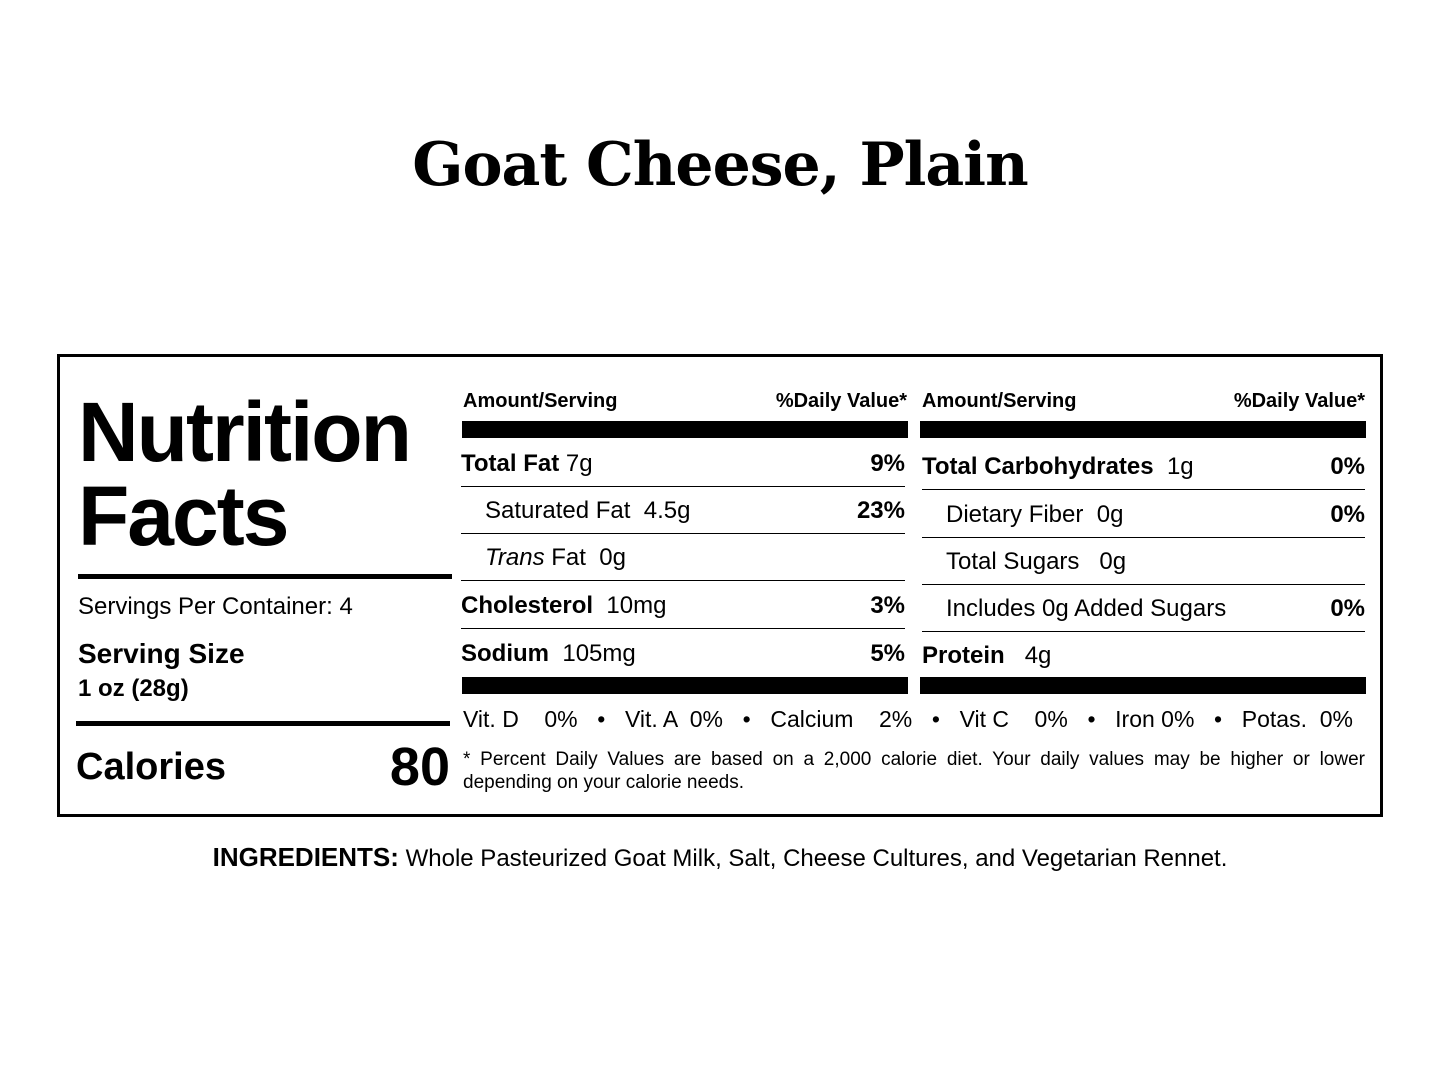 The image size is (1440, 1080). I want to click on nutrient-amount: 4g, so click(1038, 655).